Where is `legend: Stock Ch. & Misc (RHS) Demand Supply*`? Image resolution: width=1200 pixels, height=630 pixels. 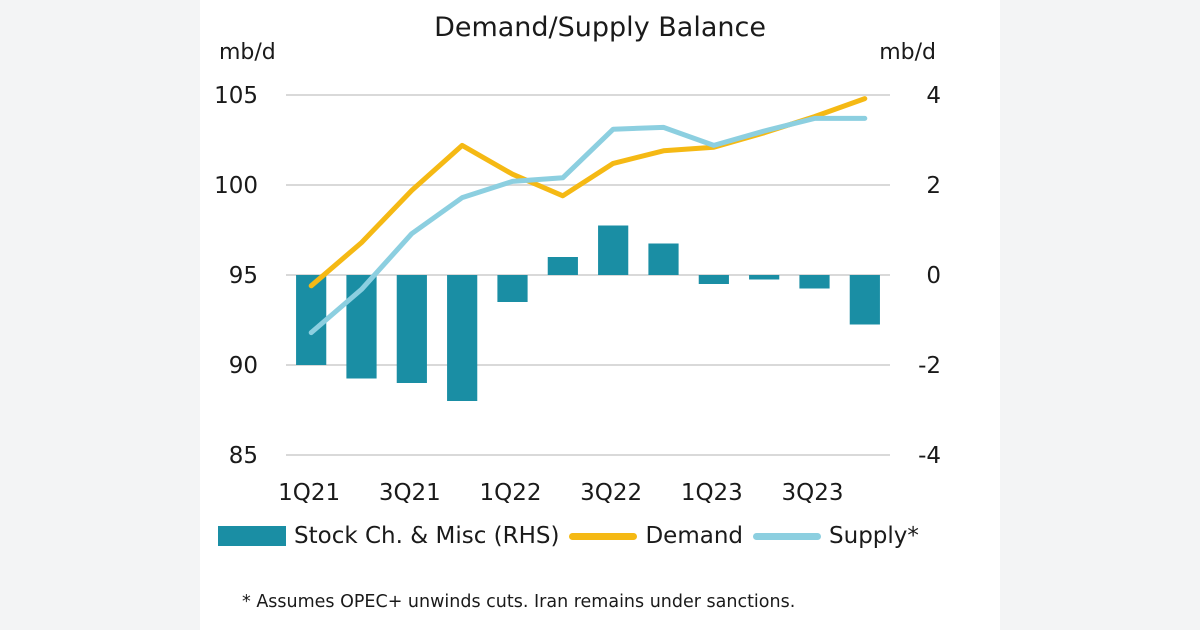 legend: Stock Ch. & Misc (RHS) Demand Supply* is located at coordinates (573, 536).